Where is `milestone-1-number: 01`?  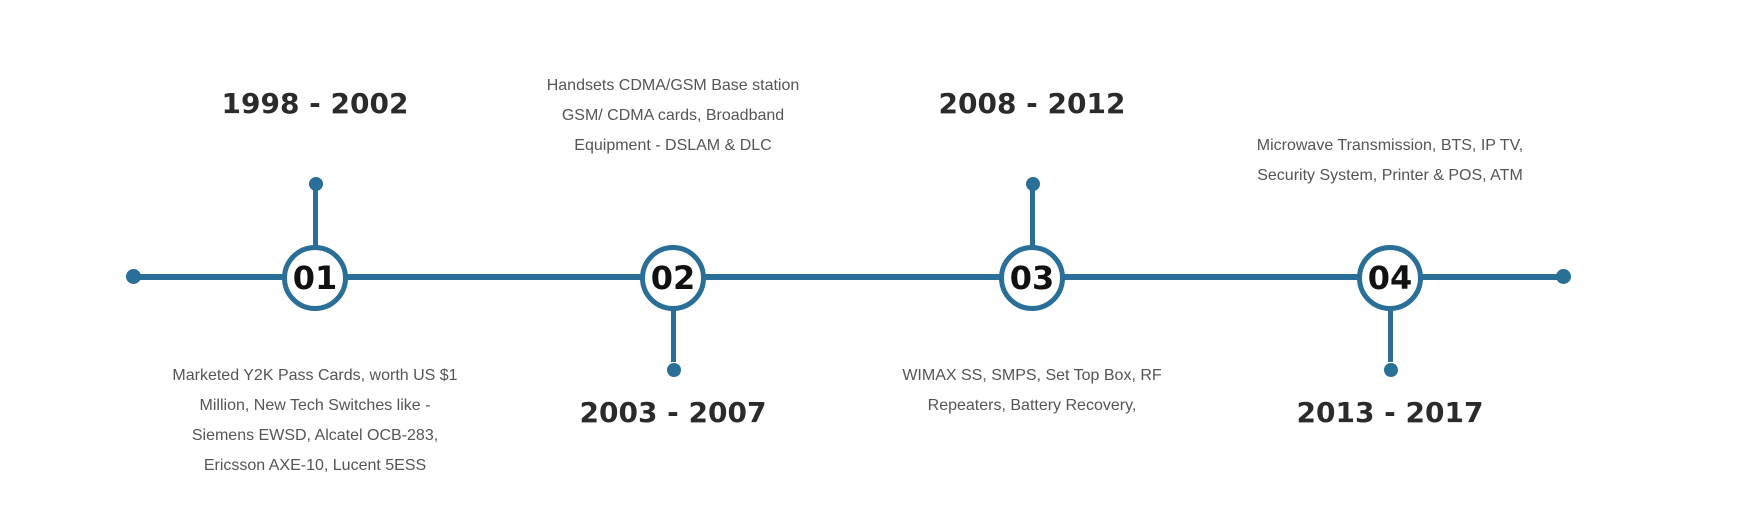
milestone-1-number: 01 is located at coordinates (315, 278).